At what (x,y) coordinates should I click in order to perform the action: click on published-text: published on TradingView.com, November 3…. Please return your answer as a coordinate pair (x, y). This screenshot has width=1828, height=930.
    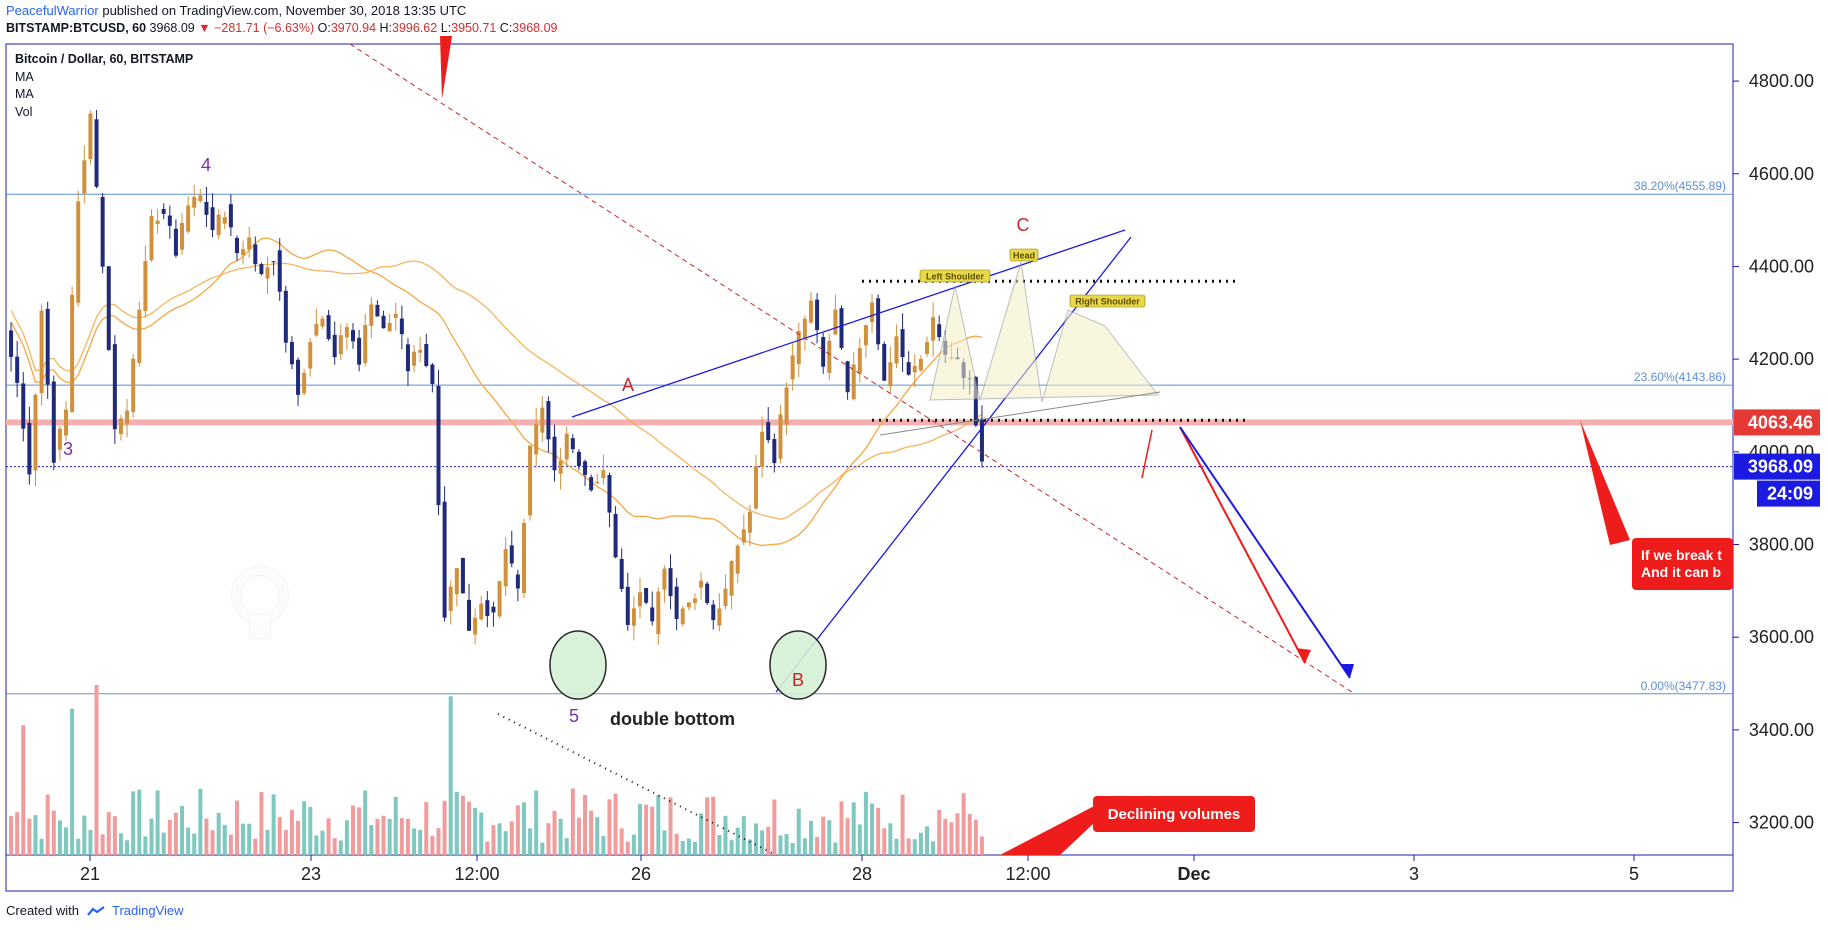
    Looking at the image, I should click on (284, 10).